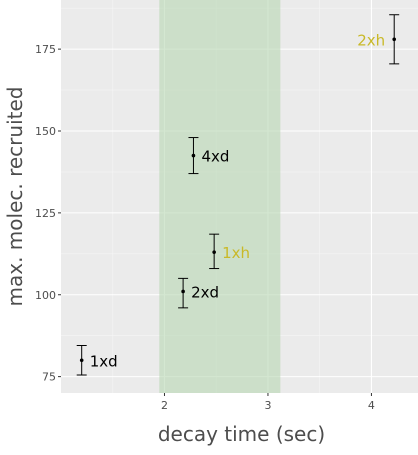 The height and width of the screenshot is (455, 418). What do you see at coordinates (241, 434) in the screenshot?
I see `x-axis-label: decay time (sec)` at bounding box center [241, 434].